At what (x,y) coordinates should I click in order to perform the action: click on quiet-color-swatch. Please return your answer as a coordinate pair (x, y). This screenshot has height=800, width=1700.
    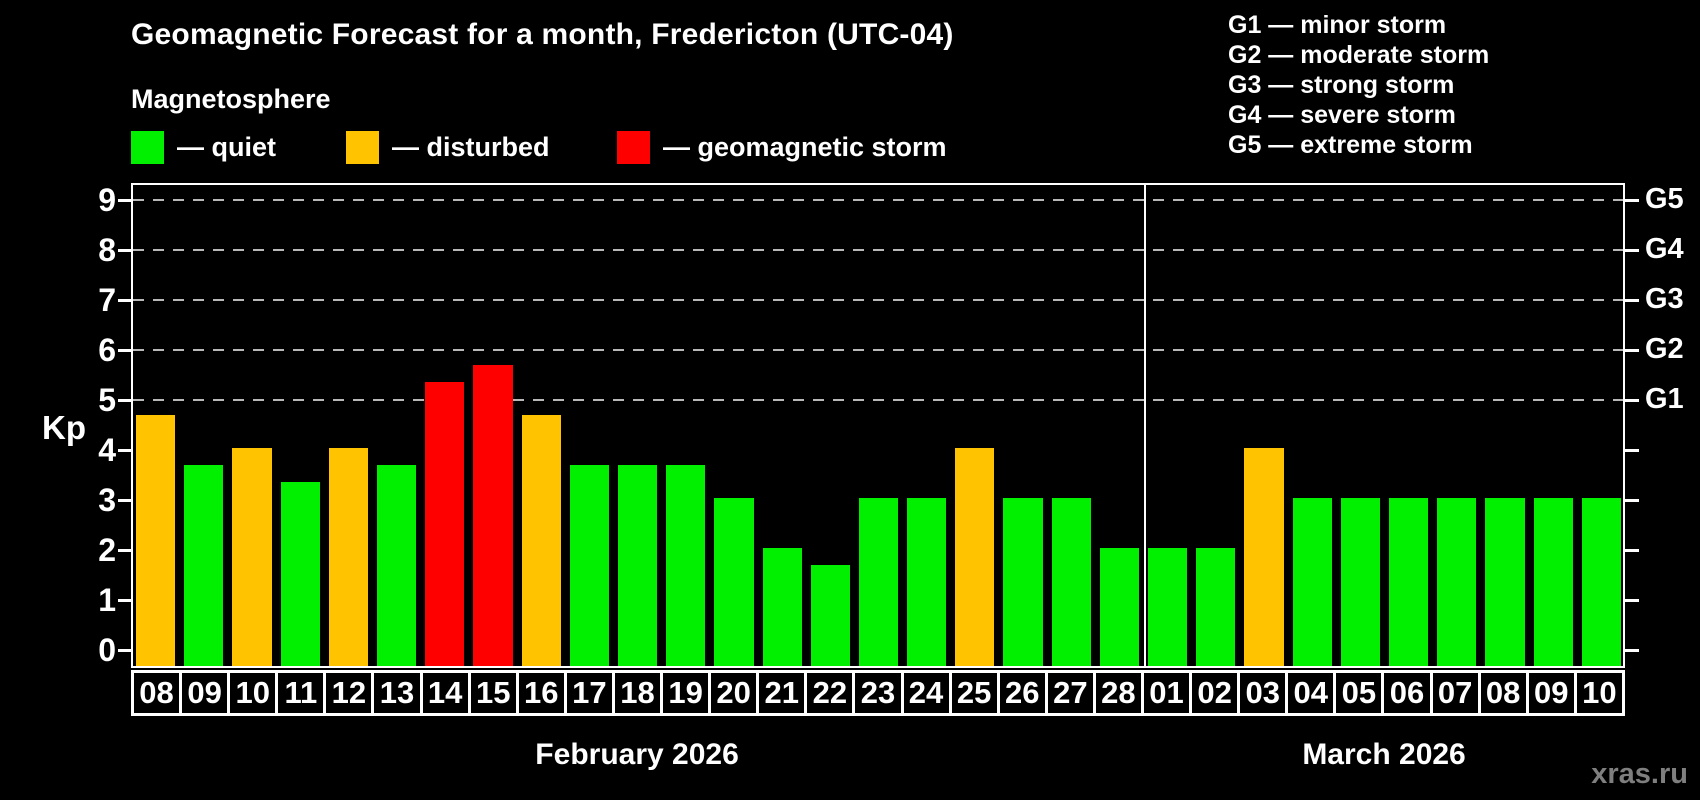
    Looking at the image, I should click on (147, 147).